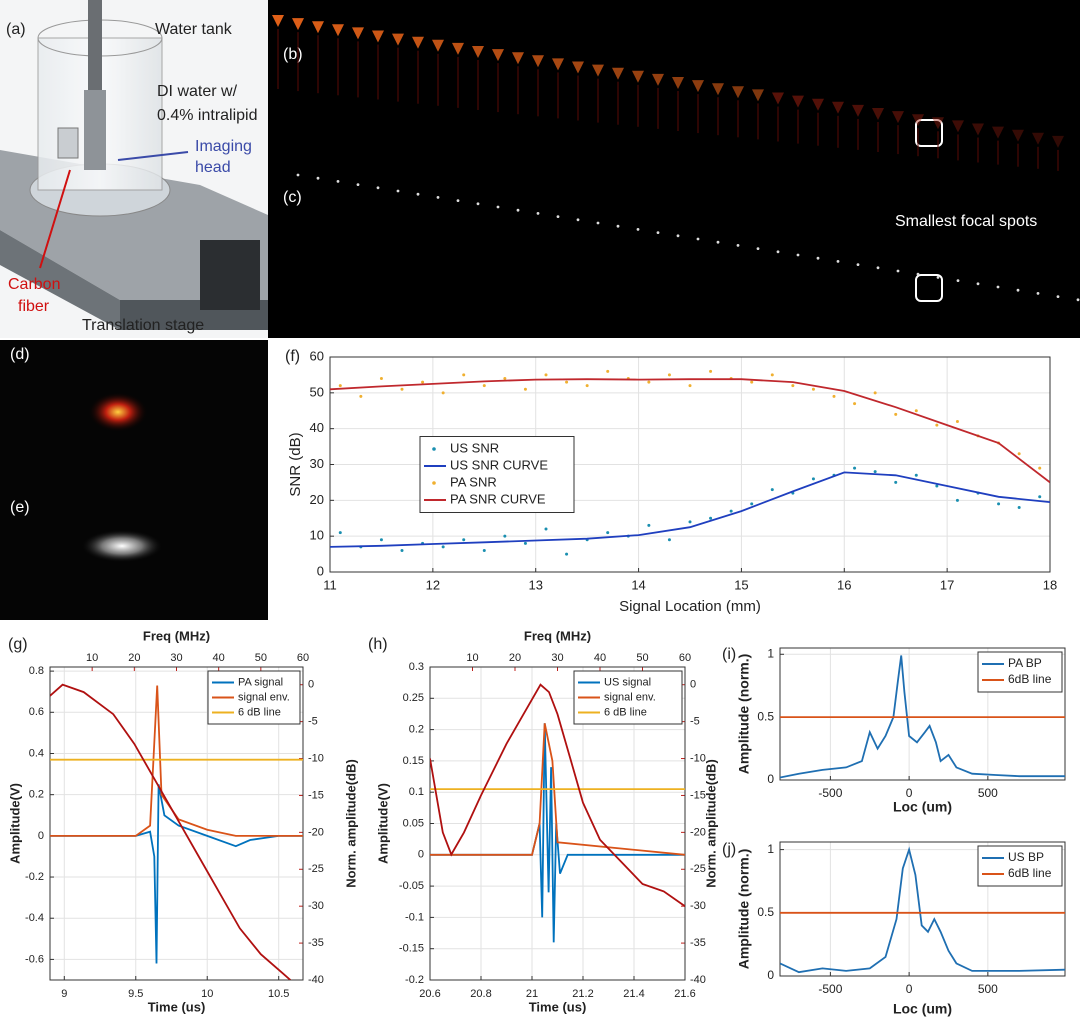  Describe the element at coordinates (230, 275) in the screenshot. I see `motor` at that location.